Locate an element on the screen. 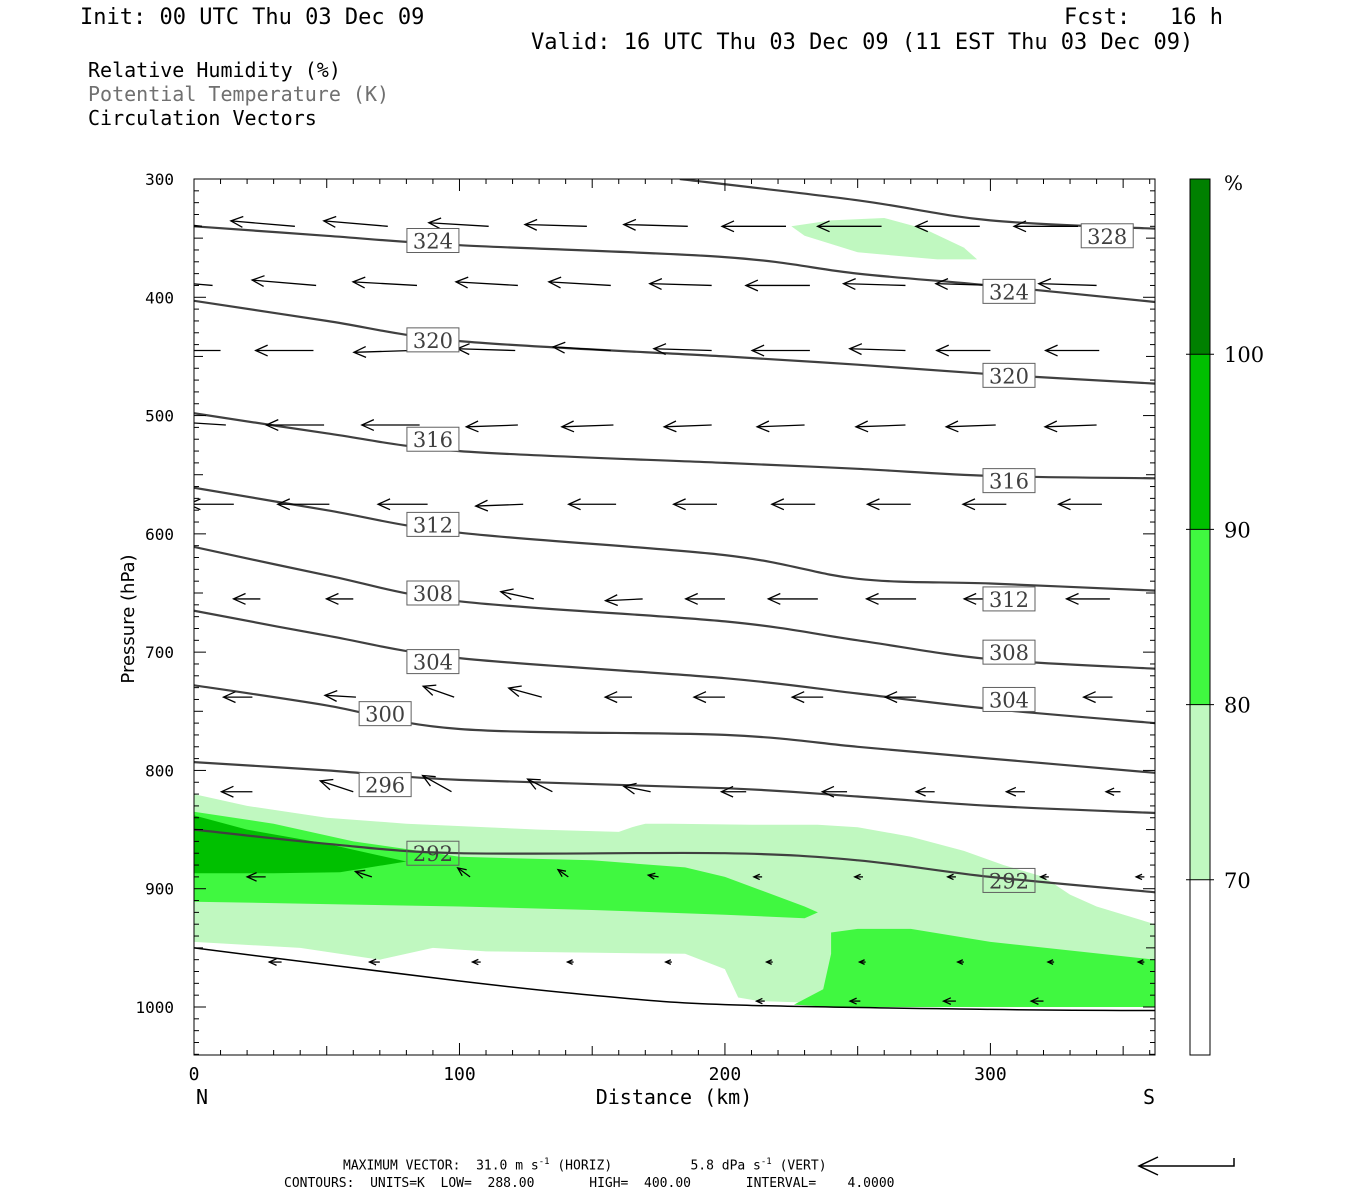 This screenshot has height=1200, width=1350. y-tick-label: 700 is located at coordinates (159, 652).